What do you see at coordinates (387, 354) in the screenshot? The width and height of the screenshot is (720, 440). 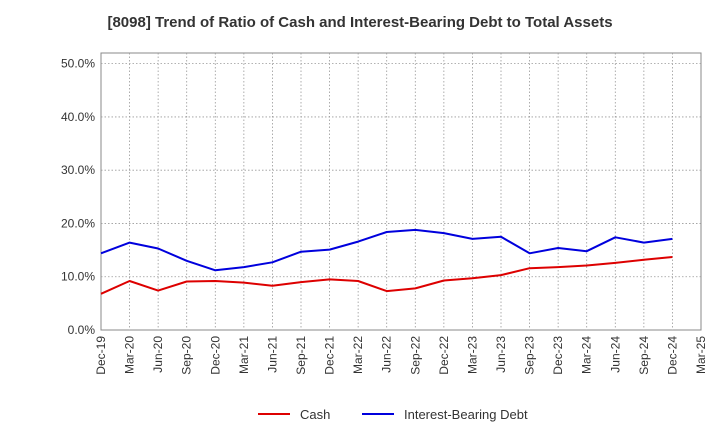 I see `x-tick-label: Jun-22` at bounding box center [387, 354].